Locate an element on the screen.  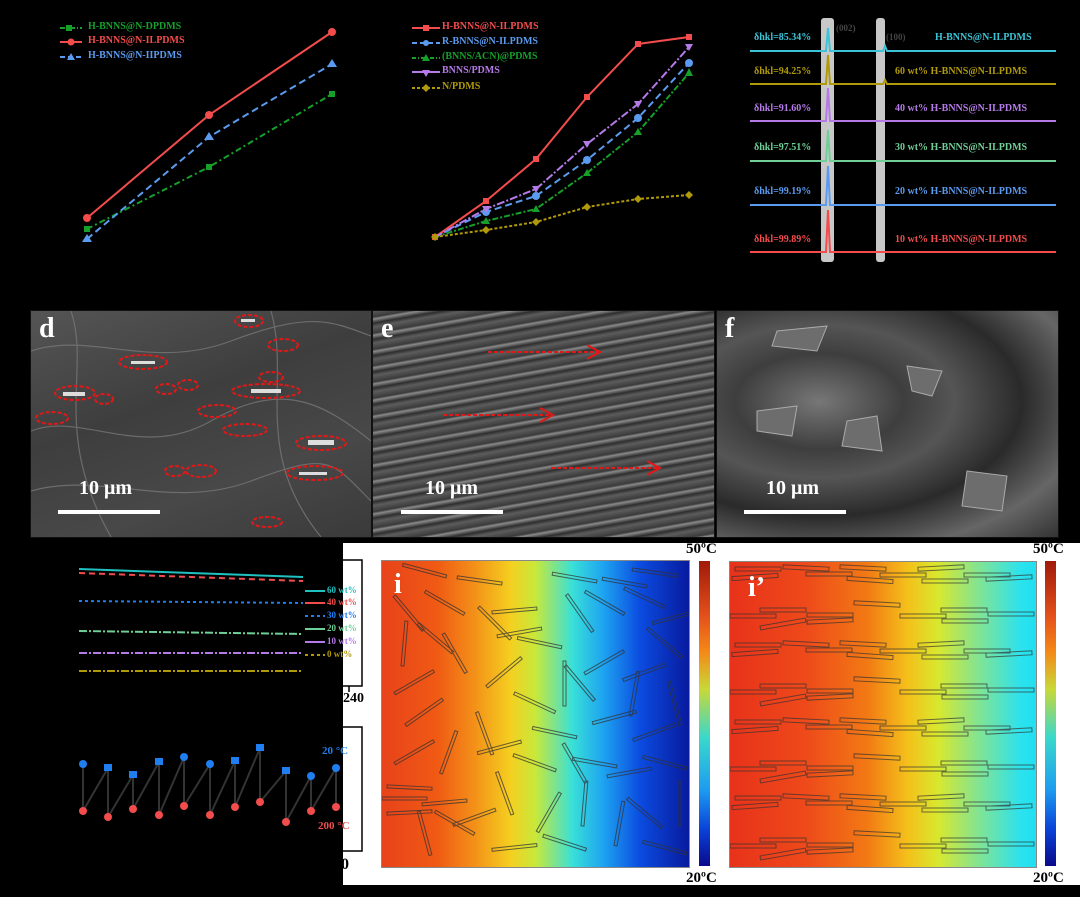
orientation-3: δhkl=97.51% is located at coordinates (783, 147).